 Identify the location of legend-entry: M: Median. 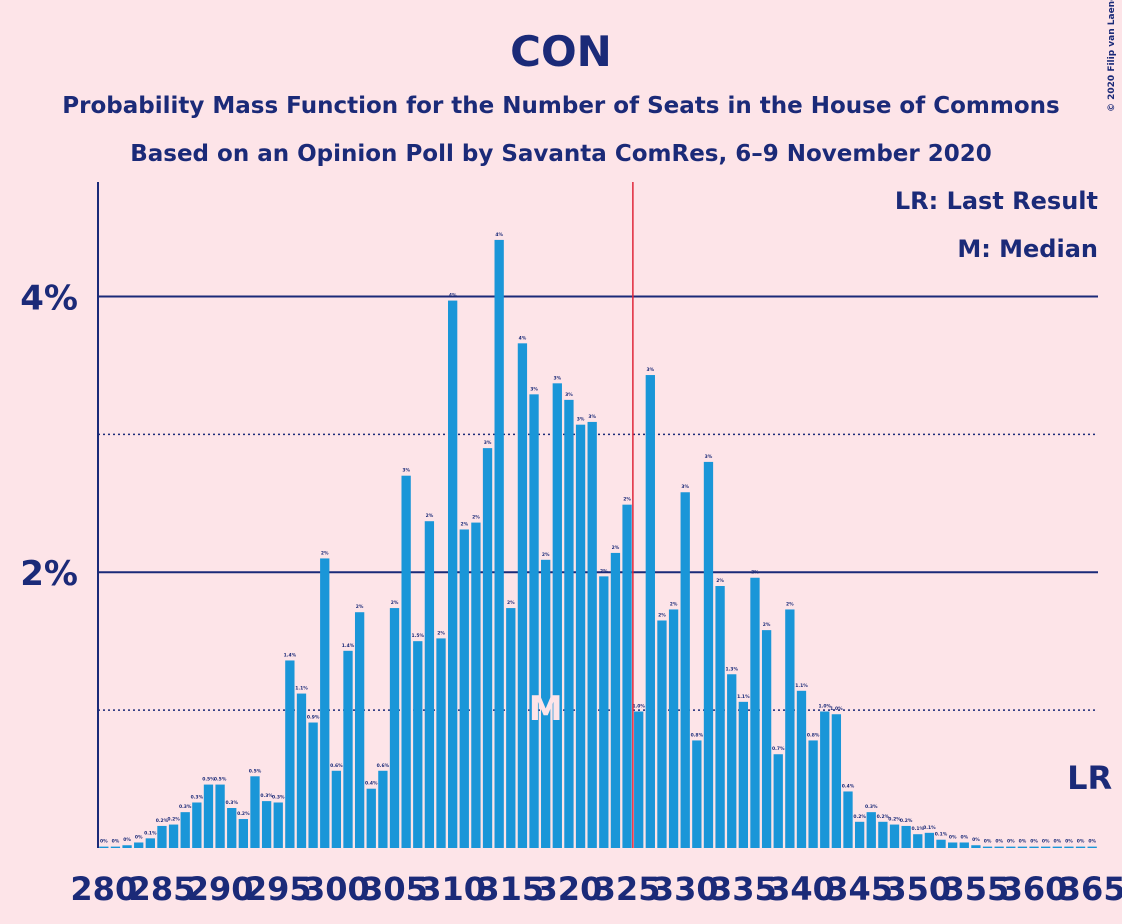
(1027, 249).